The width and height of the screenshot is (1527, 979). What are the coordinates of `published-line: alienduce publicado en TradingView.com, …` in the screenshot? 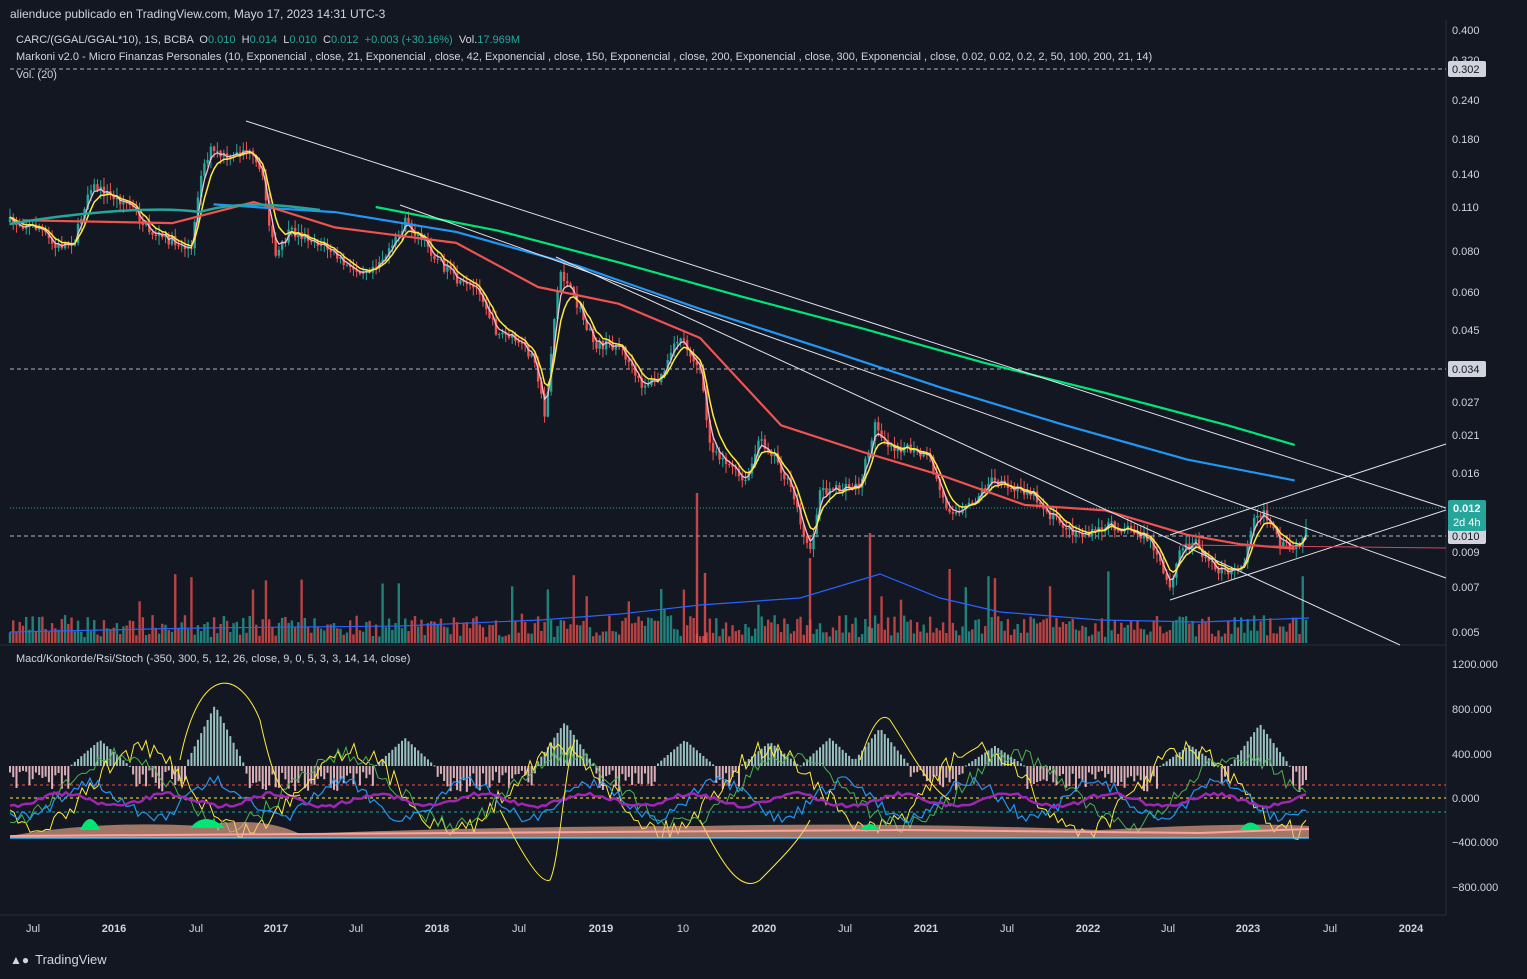 It's located at (198, 14).